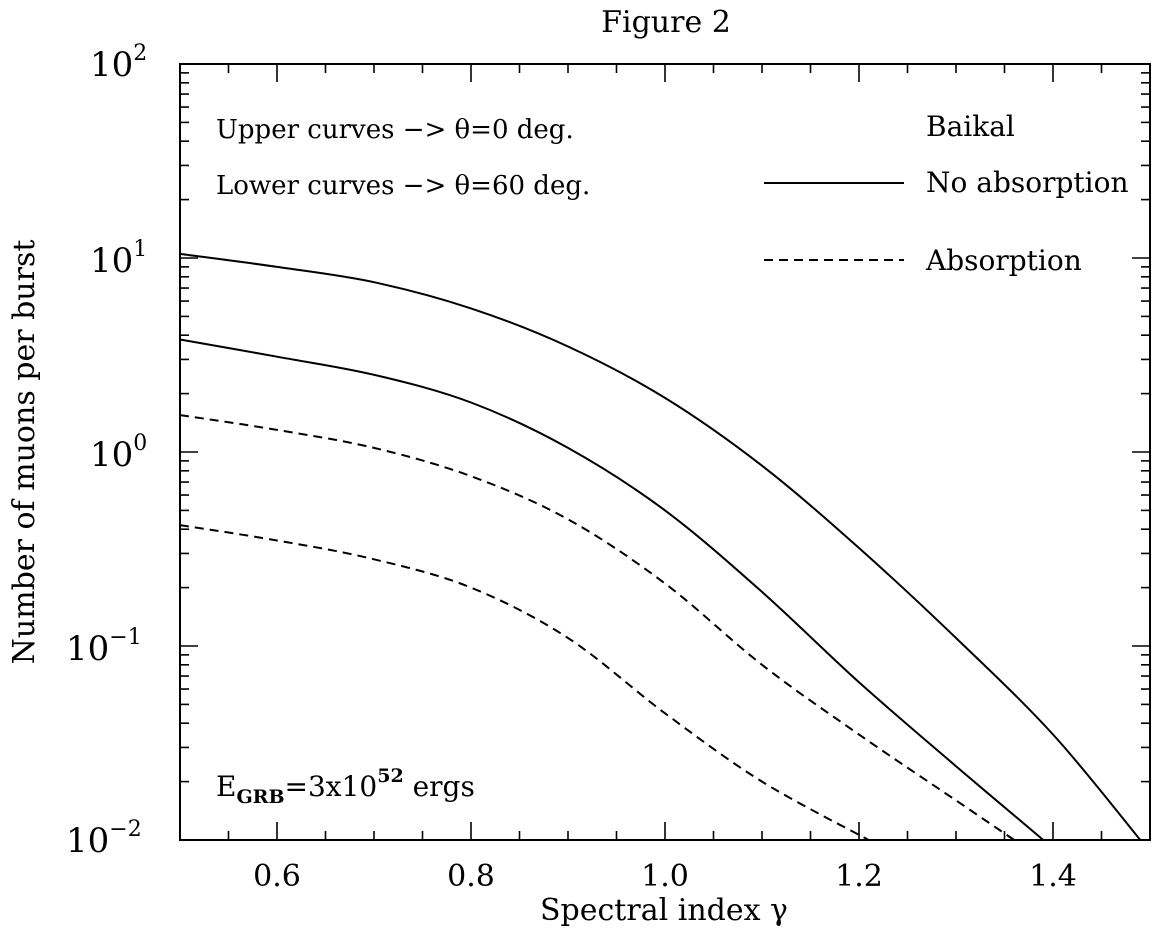 This screenshot has height=930, width=1154. I want to click on y-tick-label: 10⁻¹, so click(104, 647).